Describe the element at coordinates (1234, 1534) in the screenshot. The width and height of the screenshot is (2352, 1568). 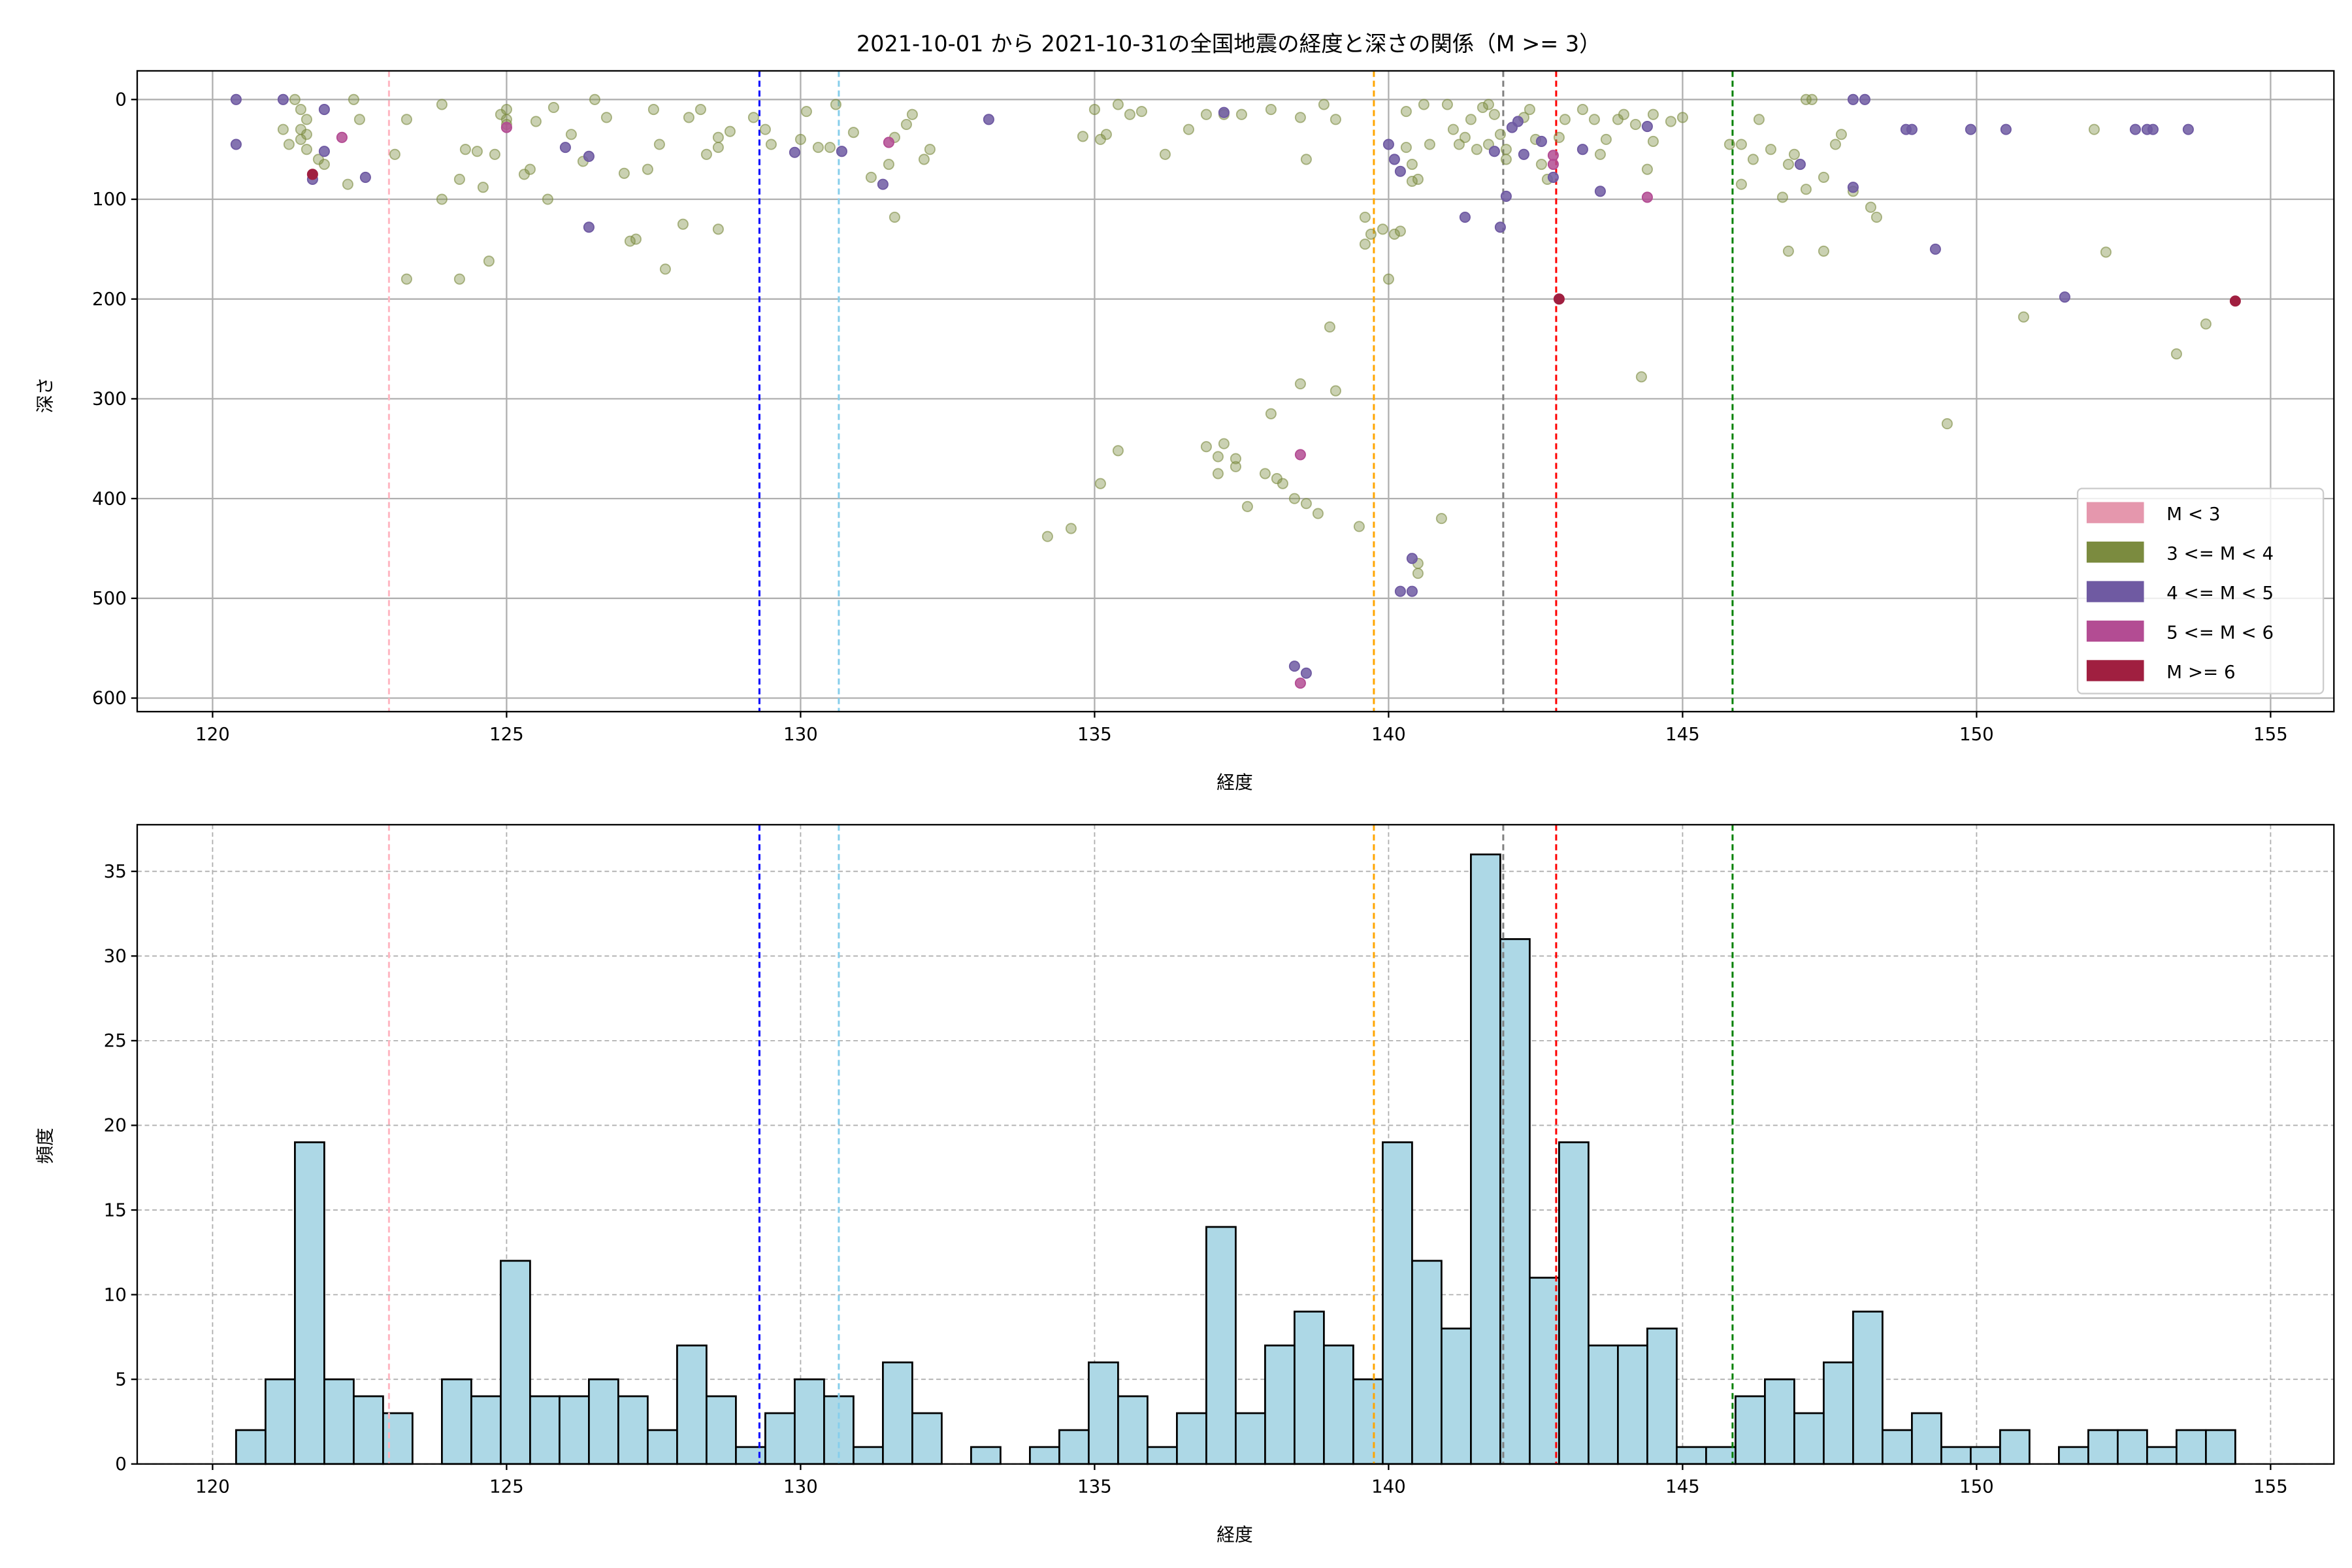
I see `histogram-xlabel: 経度` at that location.